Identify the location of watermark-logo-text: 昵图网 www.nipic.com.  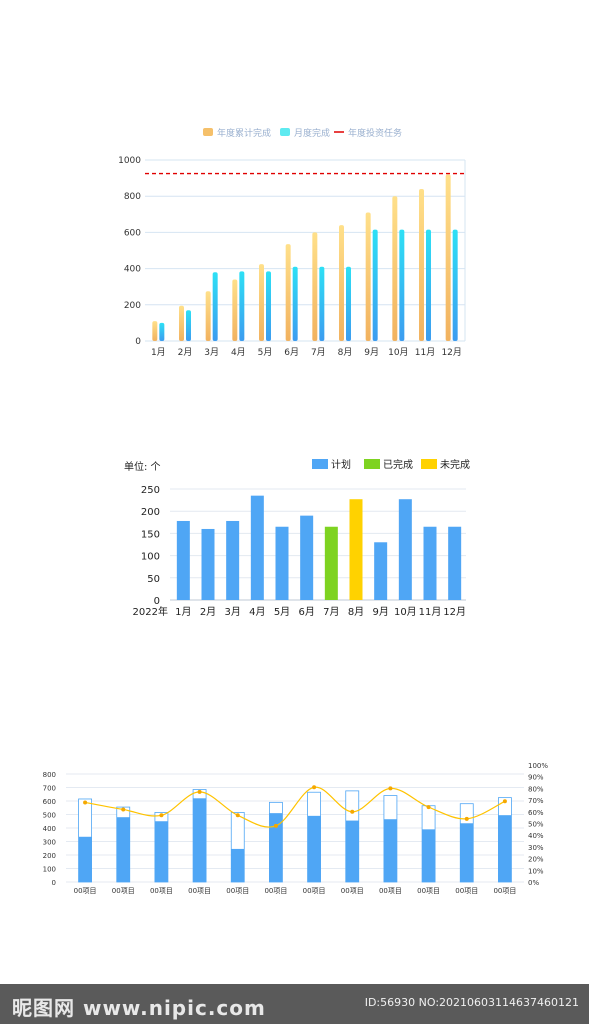
(139, 1008).